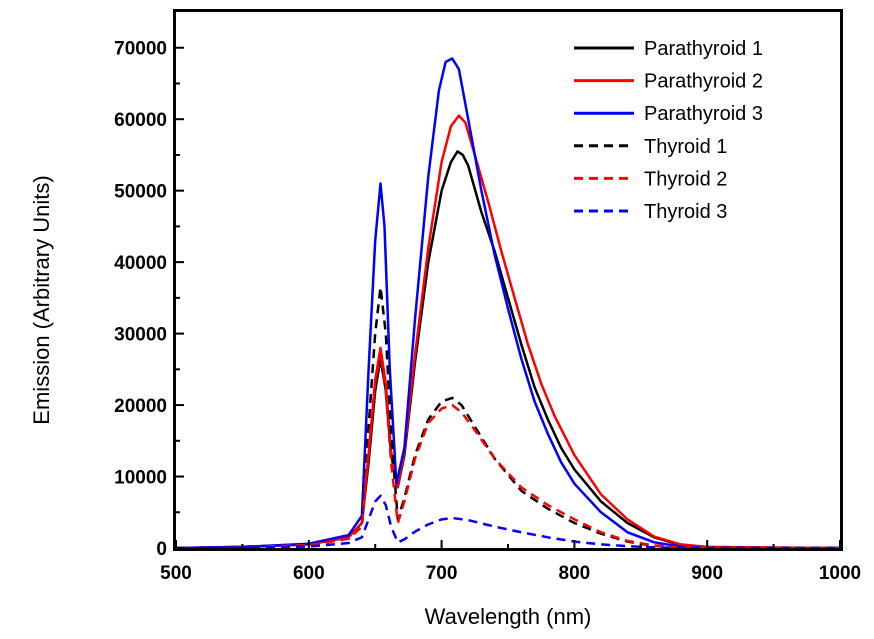  I want to click on legend-item: Parathyroid 3, so click(668, 114).